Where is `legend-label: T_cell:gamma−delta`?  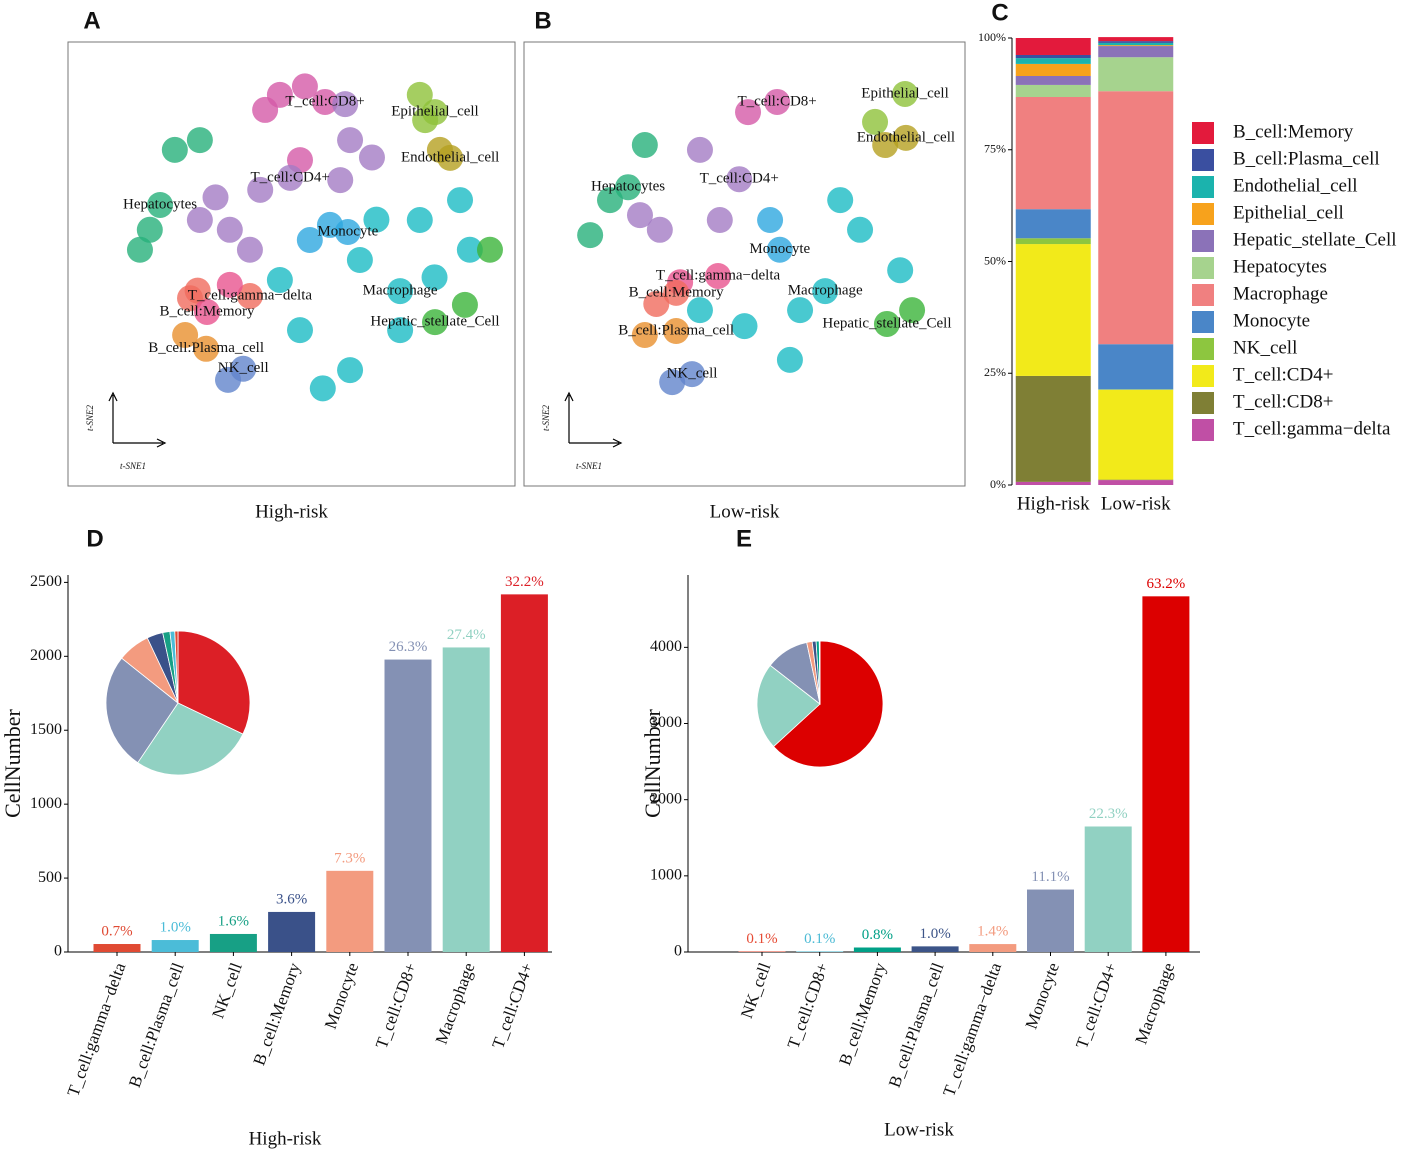 legend-label: T_cell:gamma−delta is located at coordinates (1312, 428).